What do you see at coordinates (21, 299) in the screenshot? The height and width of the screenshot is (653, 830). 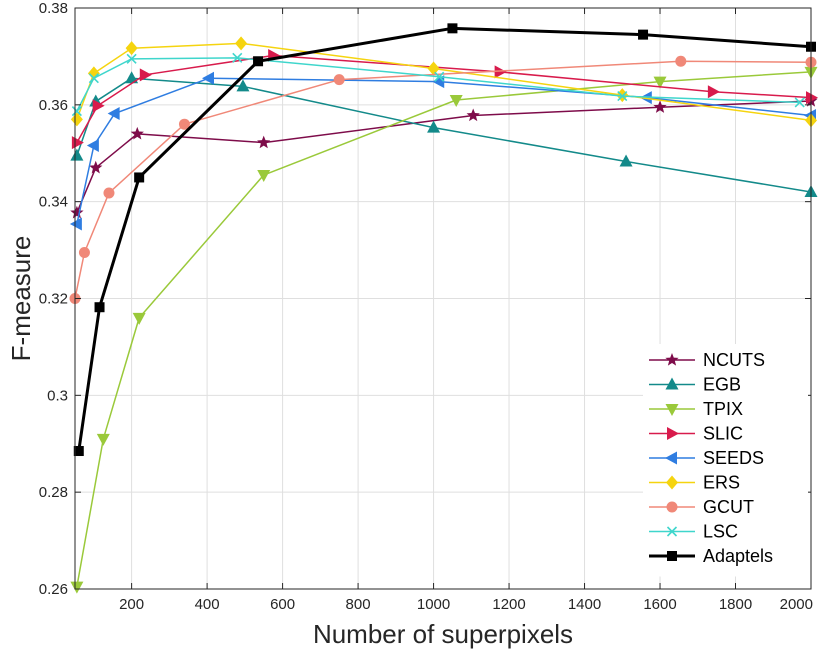 I see `y-axis-title: F-measure` at bounding box center [21, 299].